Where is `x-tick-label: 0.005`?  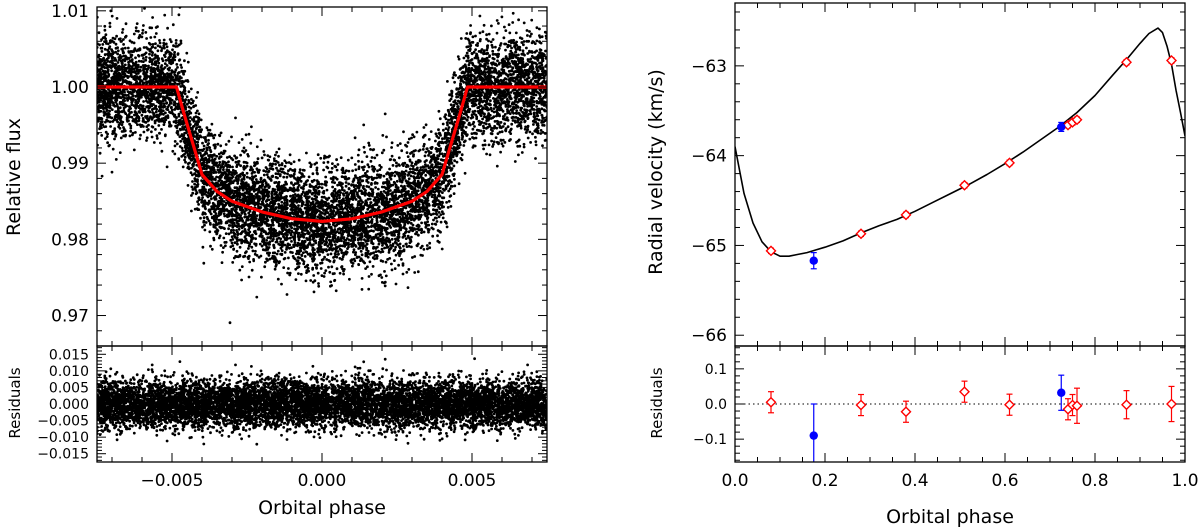
x-tick-label: 0.005 is located at coordinates (472, 481).